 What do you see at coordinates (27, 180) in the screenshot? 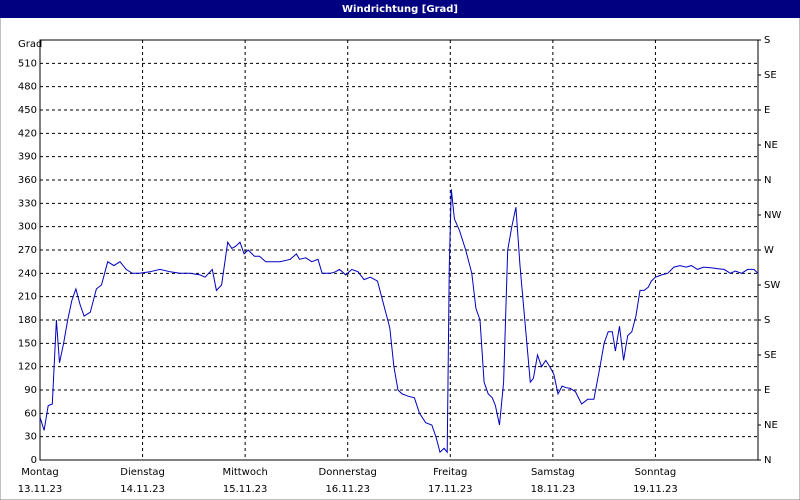
I see `y-tick-label: 360` at bounding box center [27, 180].